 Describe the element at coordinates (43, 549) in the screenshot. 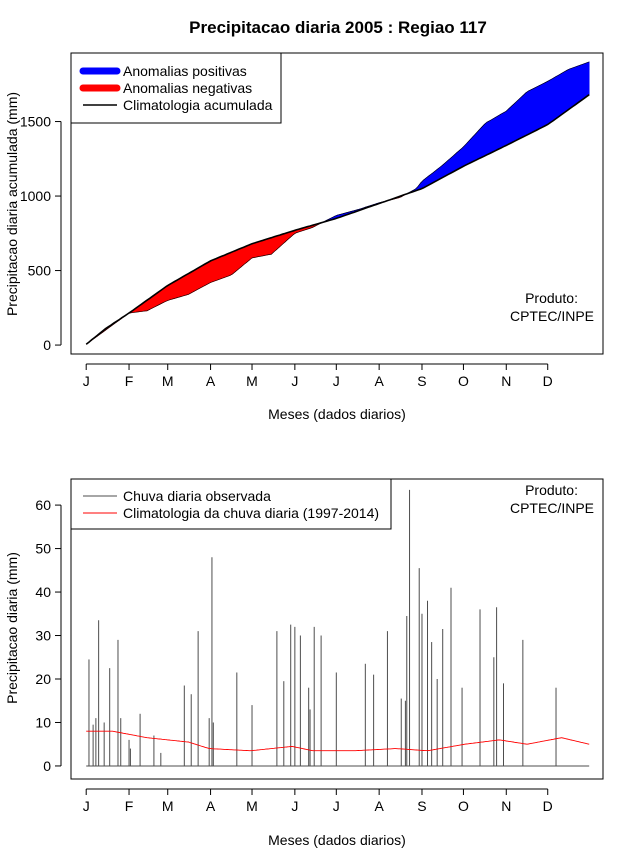

I see `daily-y-tick-label: 50` at that location.